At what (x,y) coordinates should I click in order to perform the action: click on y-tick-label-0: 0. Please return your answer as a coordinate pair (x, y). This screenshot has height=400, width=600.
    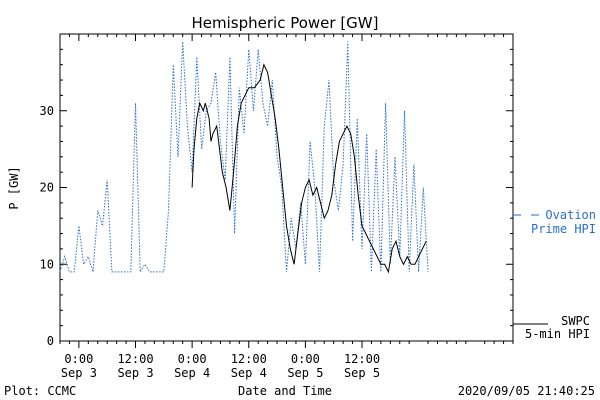
    Looking at the image, I should click on (50, 341).